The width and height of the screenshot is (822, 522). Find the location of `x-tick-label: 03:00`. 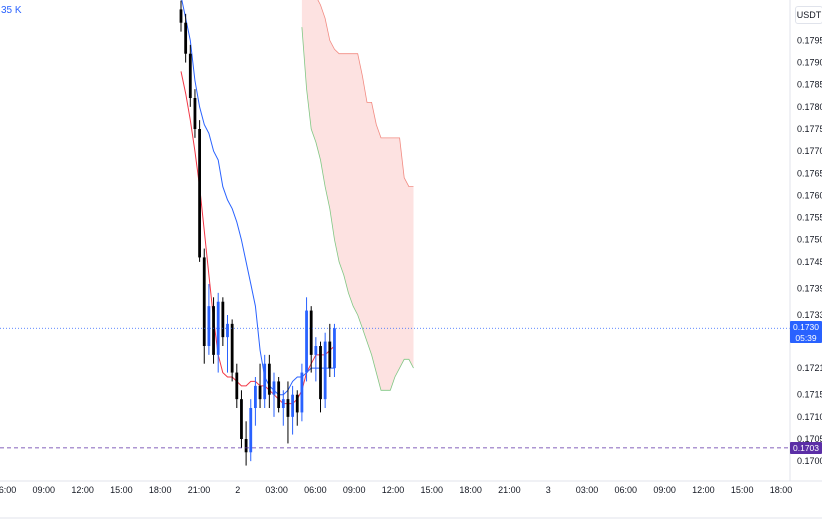

x-tick-label: 03:00 is located at coordinates (276, 490).